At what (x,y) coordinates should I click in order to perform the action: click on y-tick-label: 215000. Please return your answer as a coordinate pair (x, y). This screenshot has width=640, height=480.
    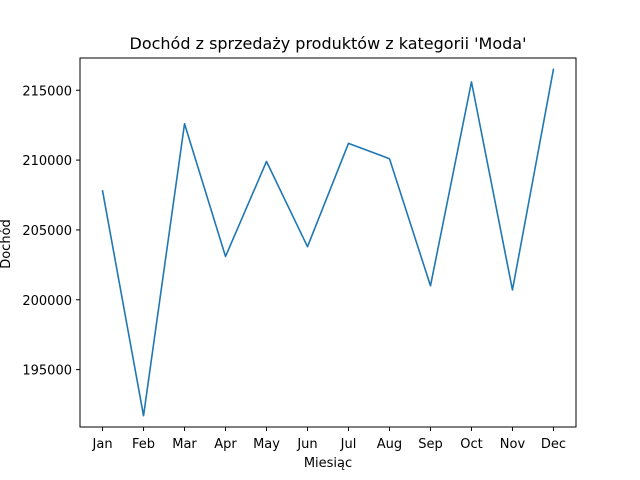
    Looking at the image, I should click on (47, 91).